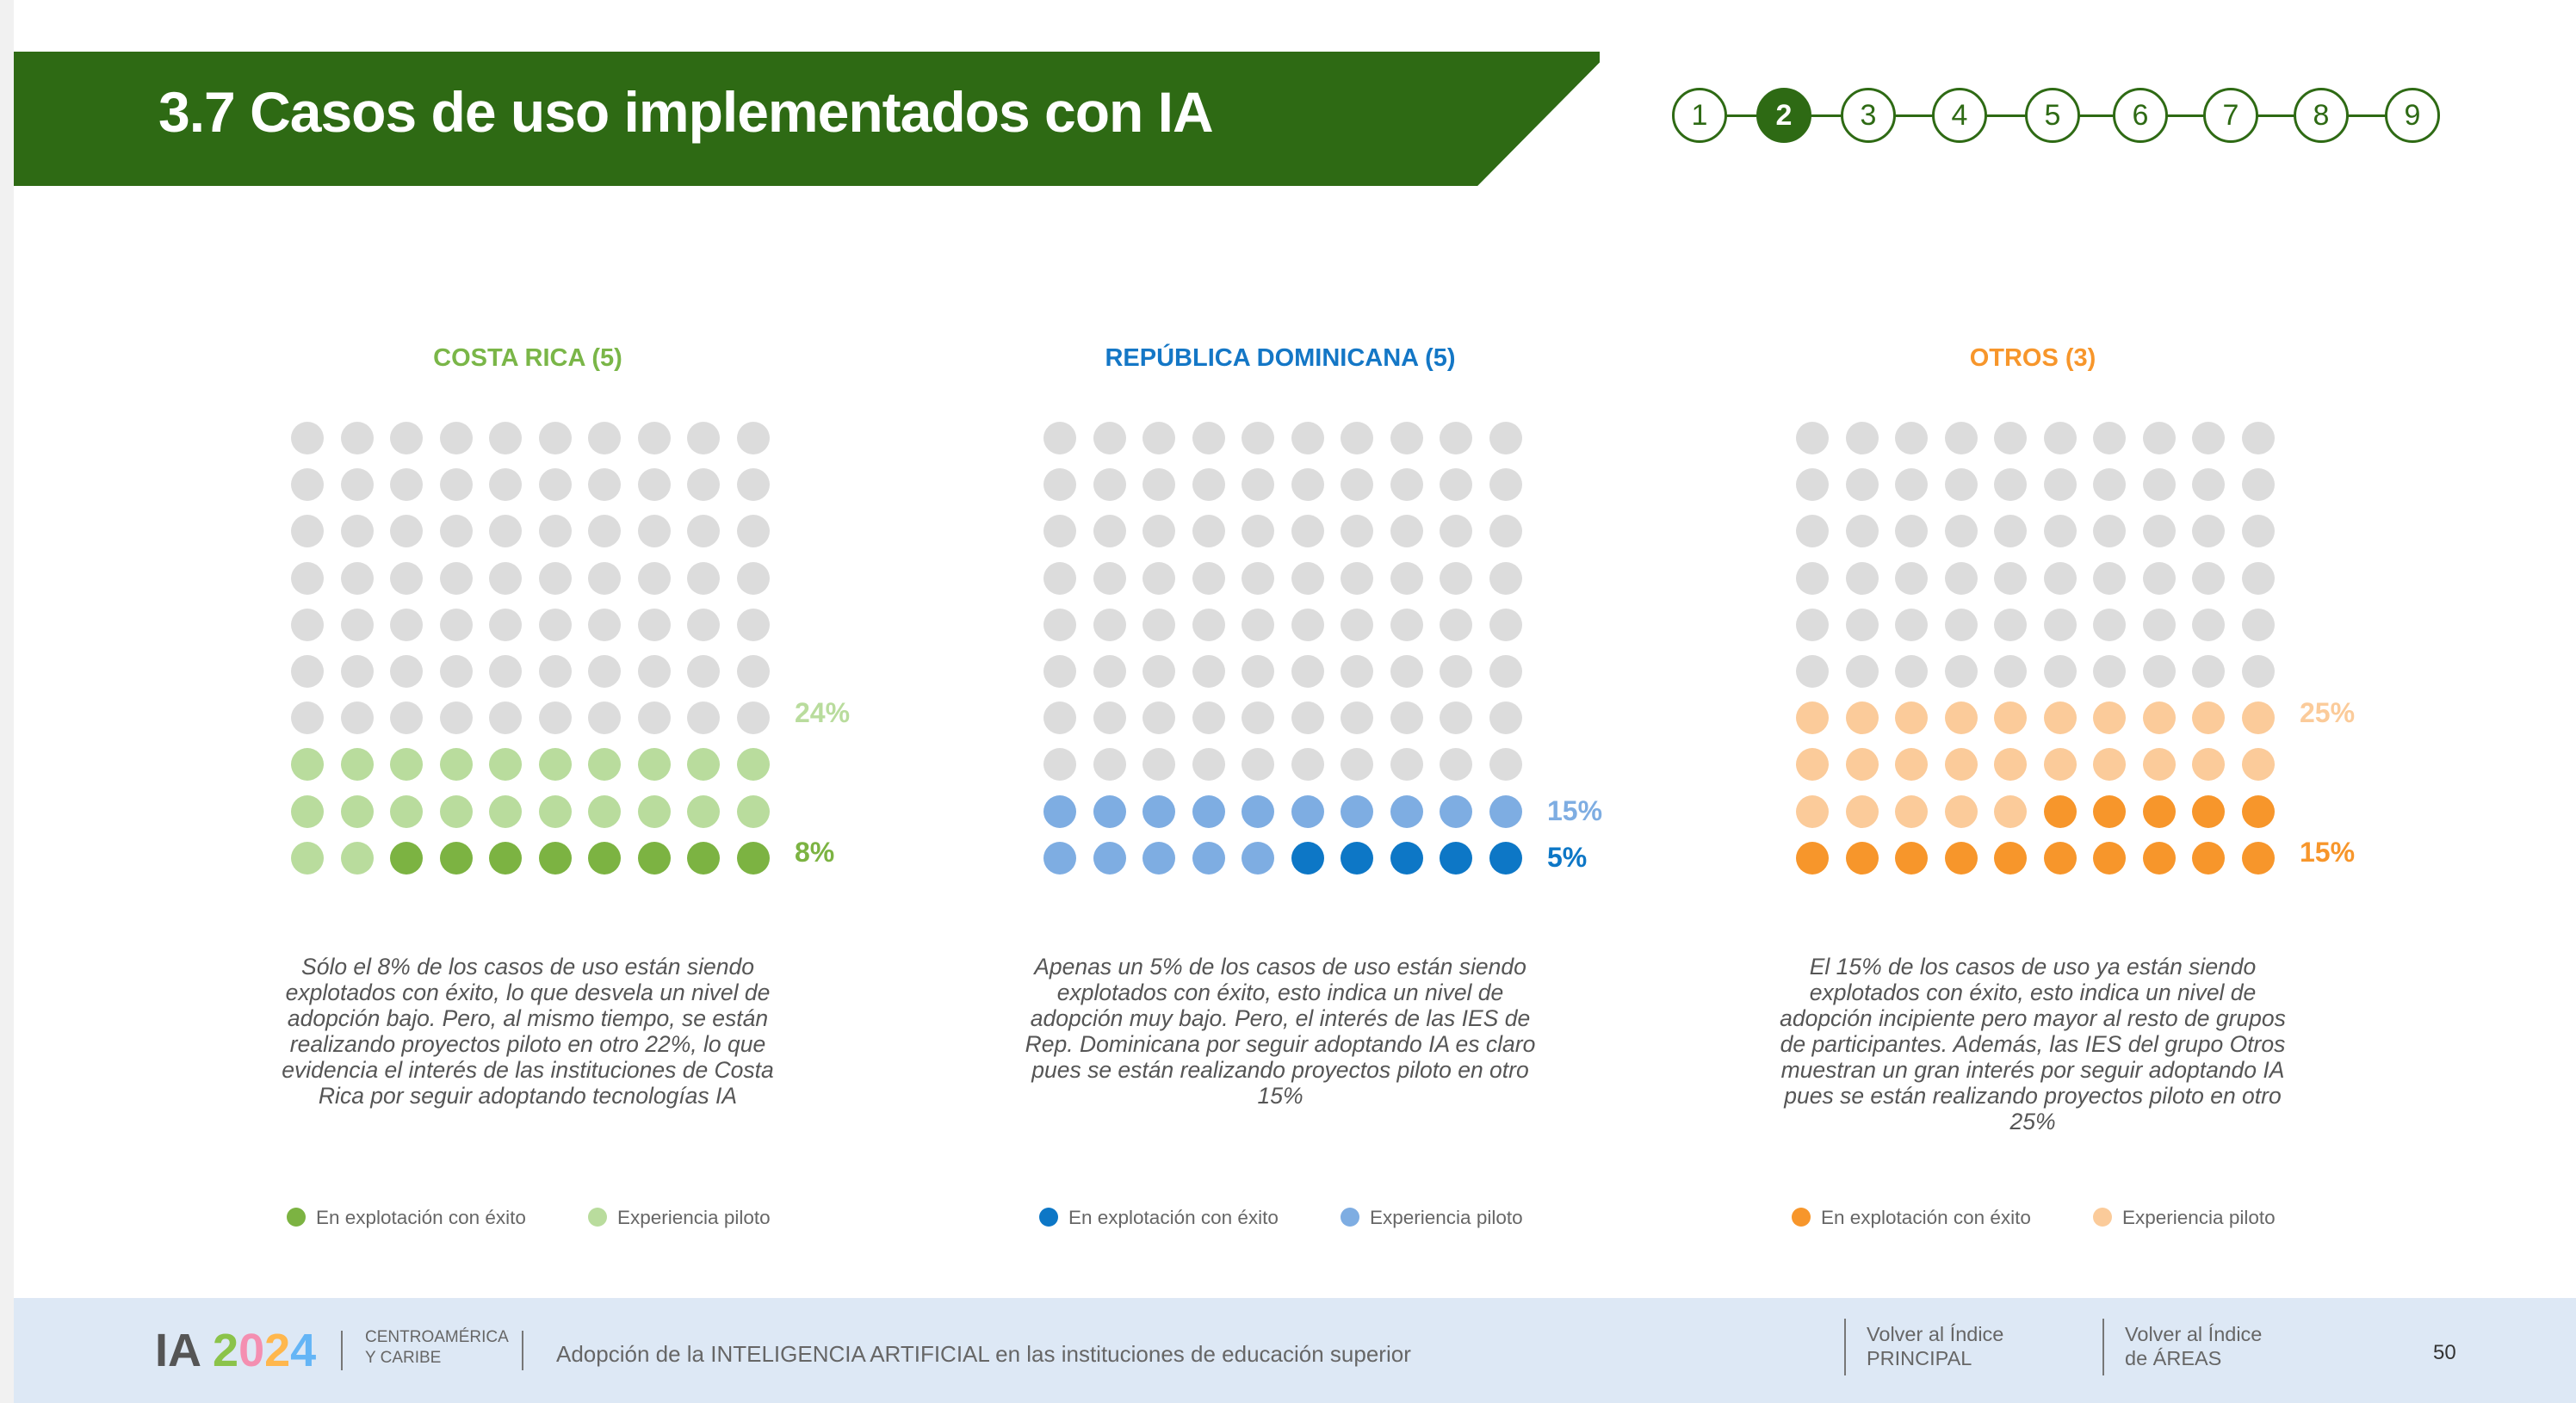 The height and width of the screenshot is (1403, 2576). What do you see at coordinates (2321, 115) in the screenshot?
I see `step-8: 8` at bounding box center [2321, 115].